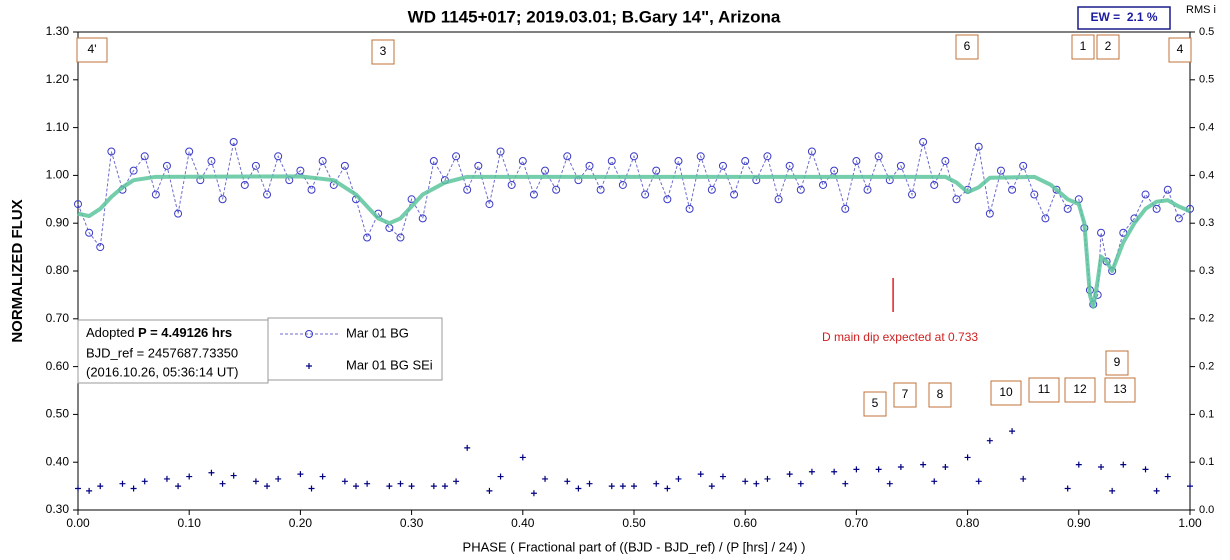  What do you see at coordinates (940, 394) in the screenshot?
I see `annotation-label: 8` at bounding box center [940, 394].